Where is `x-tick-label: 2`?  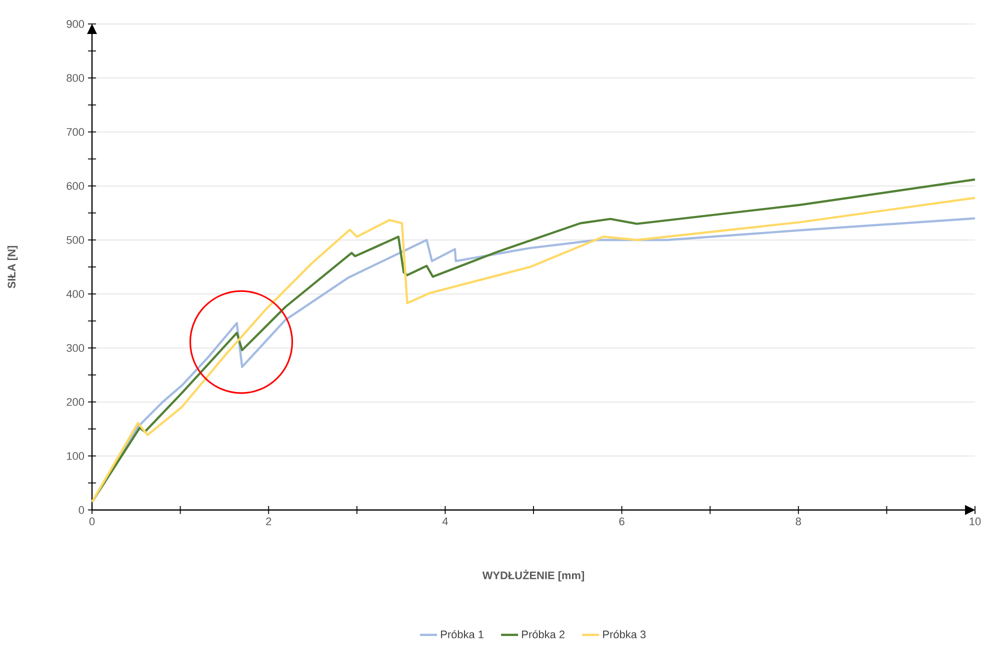 x-tick-label: 2 is located at coordinates (269, 522).